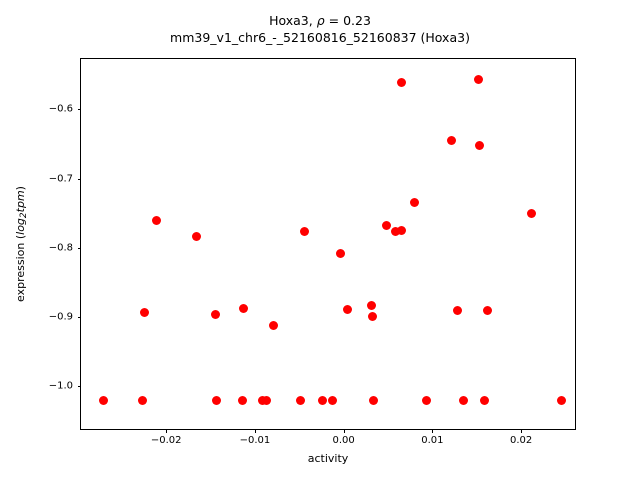 The width and height of the screenshot is (640, 480). I want to click on x-tick-label: −0.02, so click(166, 440).